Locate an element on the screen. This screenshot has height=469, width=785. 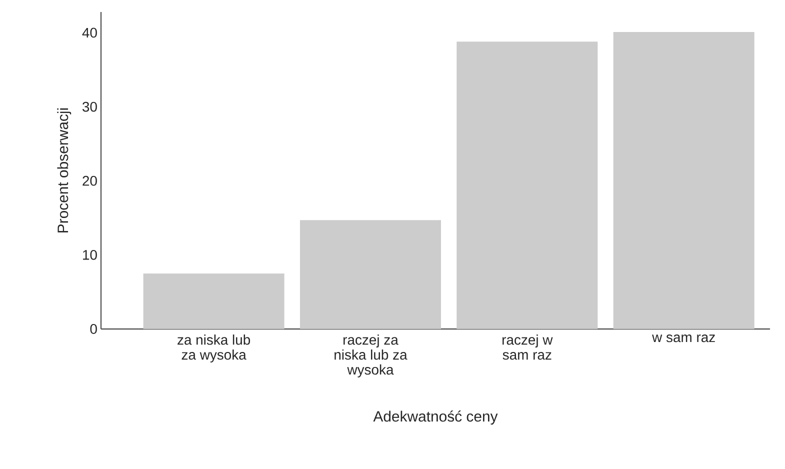
x-tick-label: raczej za niska lub za wysoka is located at coordinates (371, 356).